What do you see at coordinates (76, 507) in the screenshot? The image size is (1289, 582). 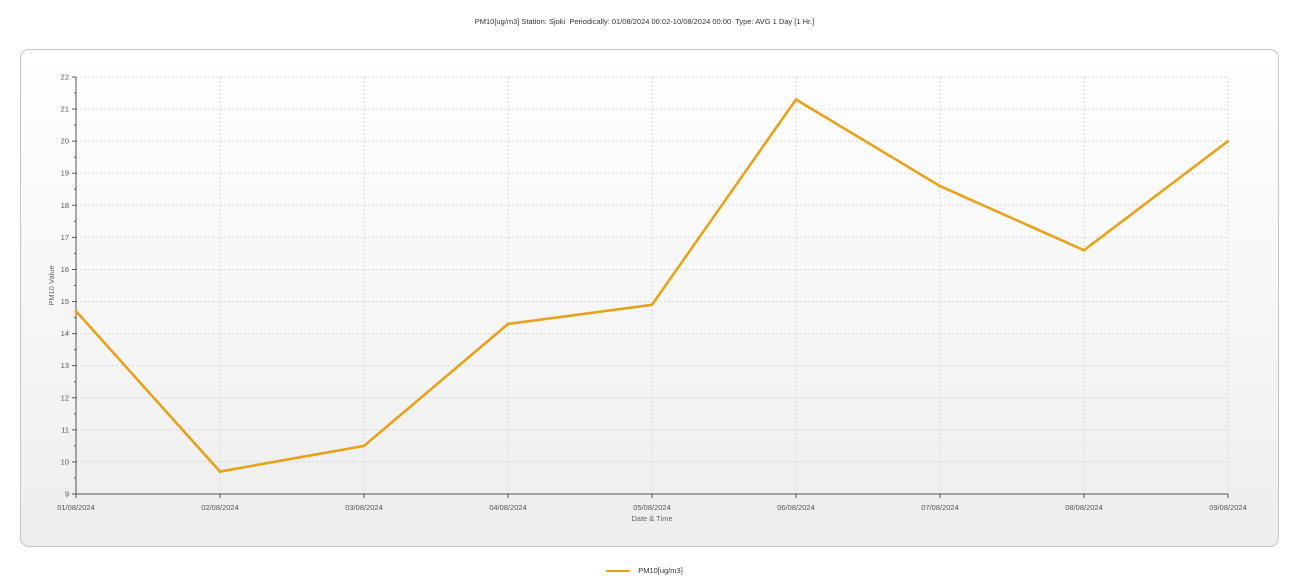 I see `x-tick-label: 01/08/2024` at bounding box center [76, 507].